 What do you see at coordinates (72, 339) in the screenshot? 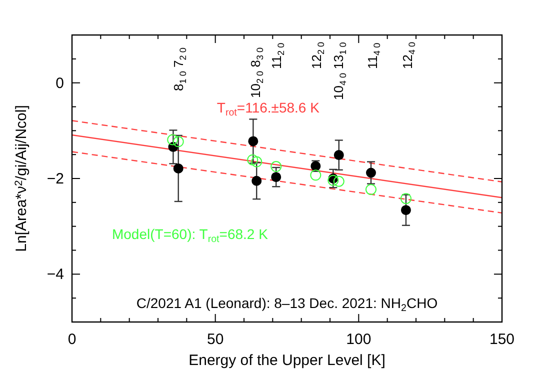
I see `x-tick-label: 0` at bounding box center [72, 339].